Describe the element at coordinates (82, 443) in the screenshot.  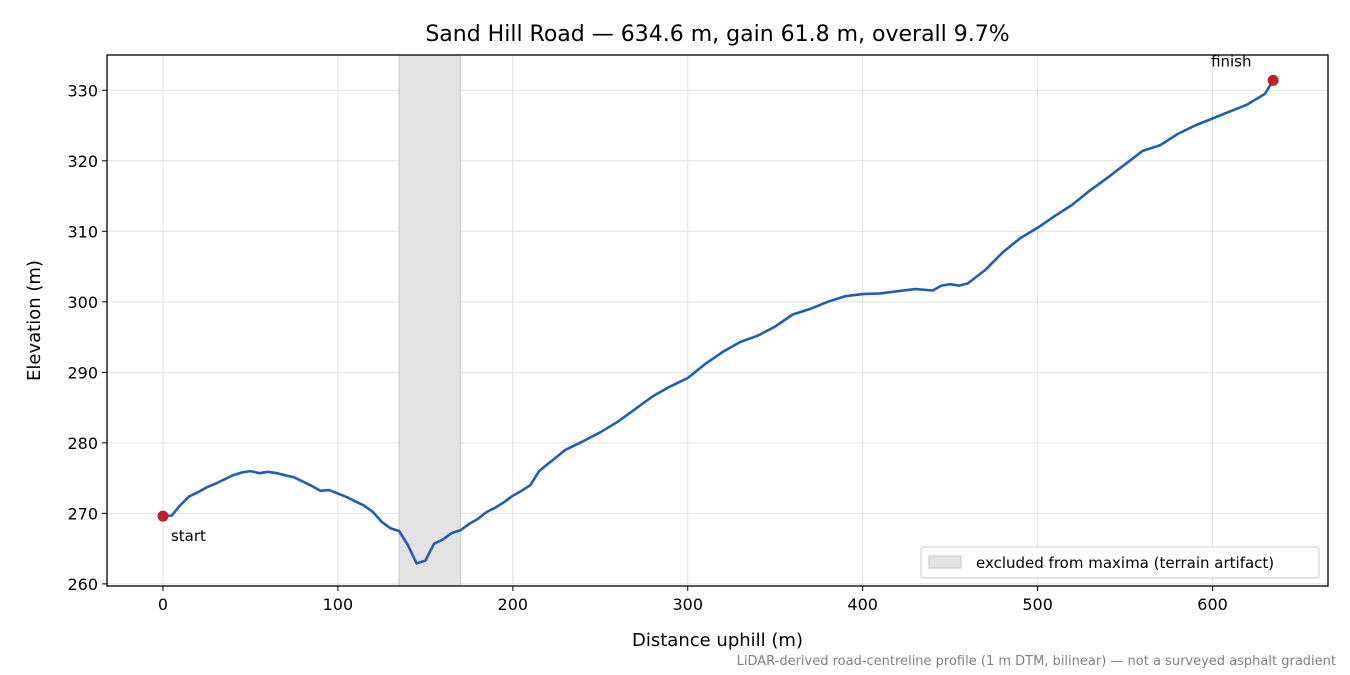
I see `y-tick-label: 280` at that location.